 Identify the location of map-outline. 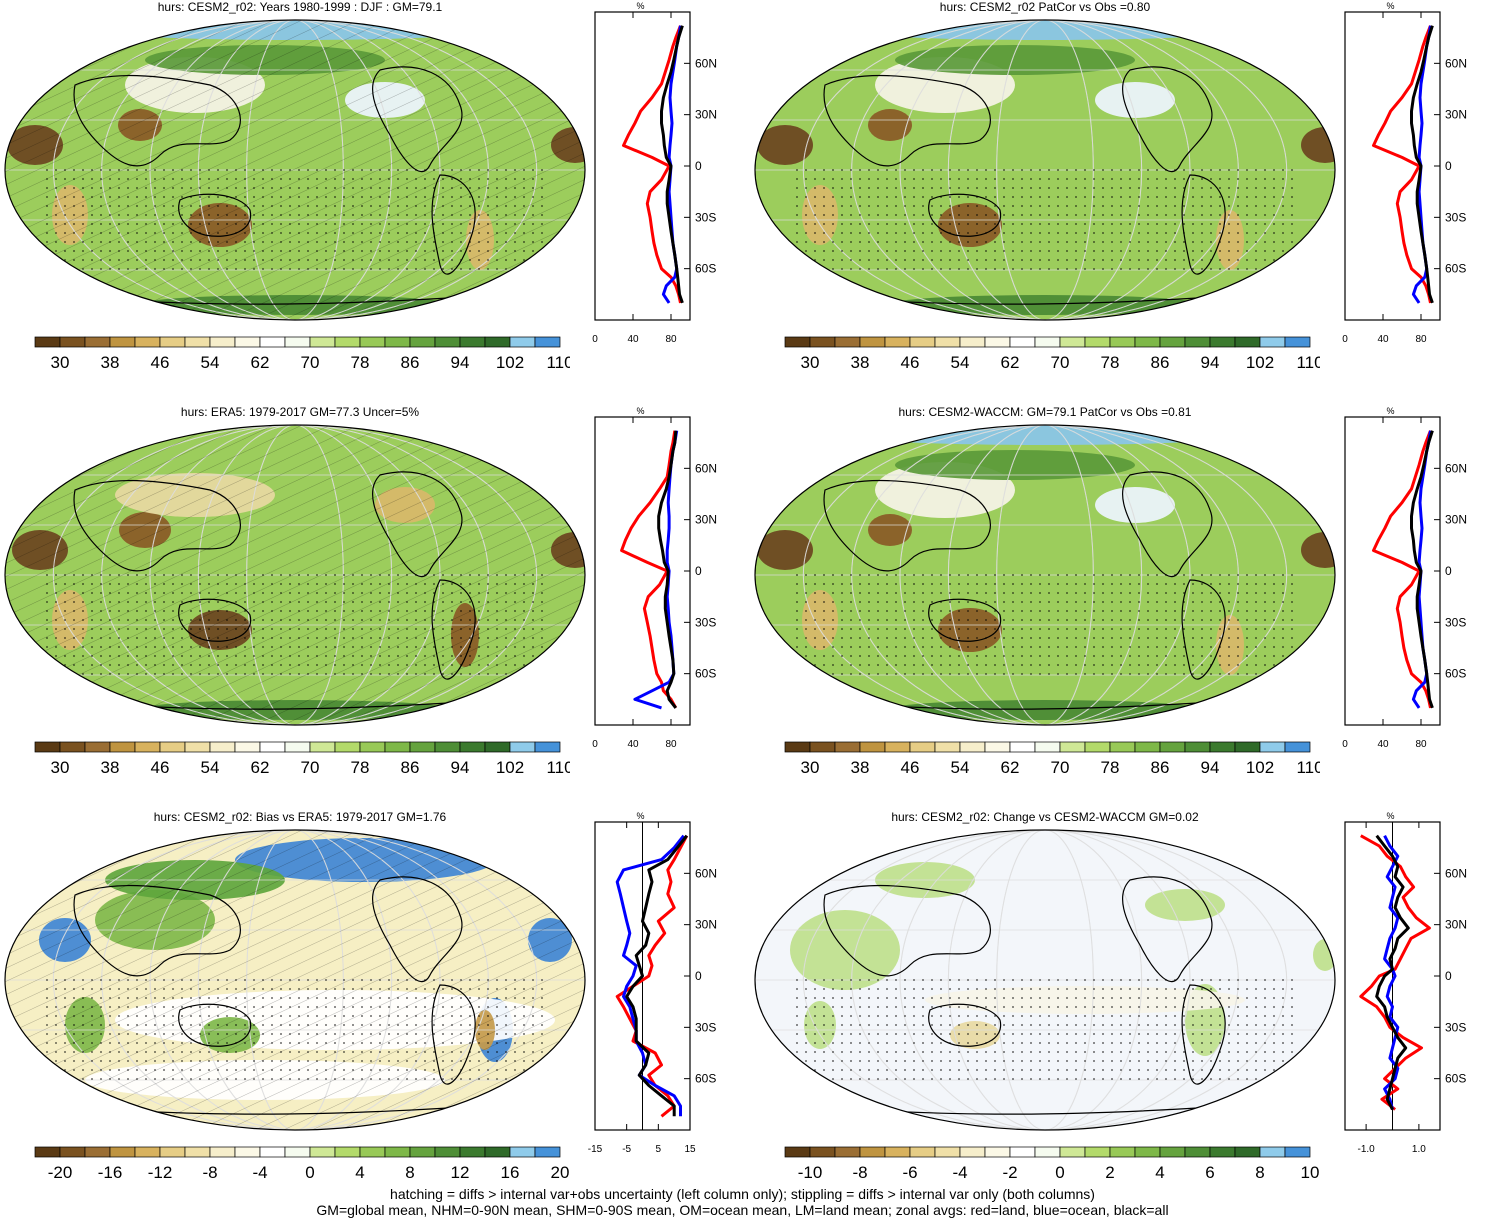
(295, 170).